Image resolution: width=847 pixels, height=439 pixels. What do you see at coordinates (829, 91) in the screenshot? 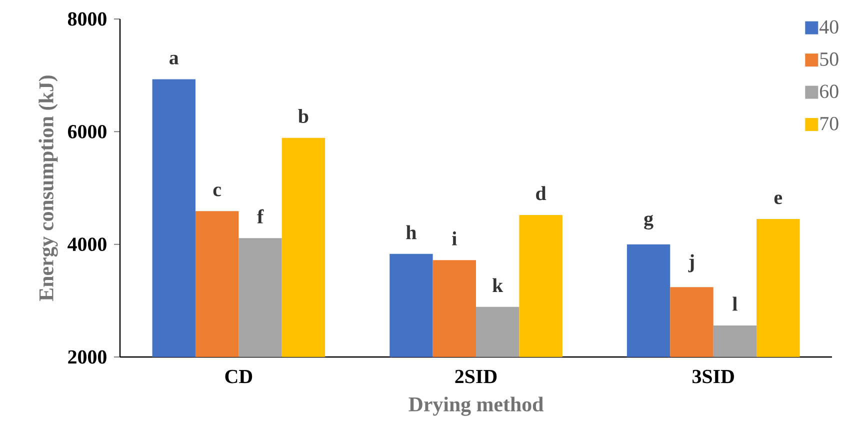
I see `legend-label: 60` at bounding box center [829, 91].